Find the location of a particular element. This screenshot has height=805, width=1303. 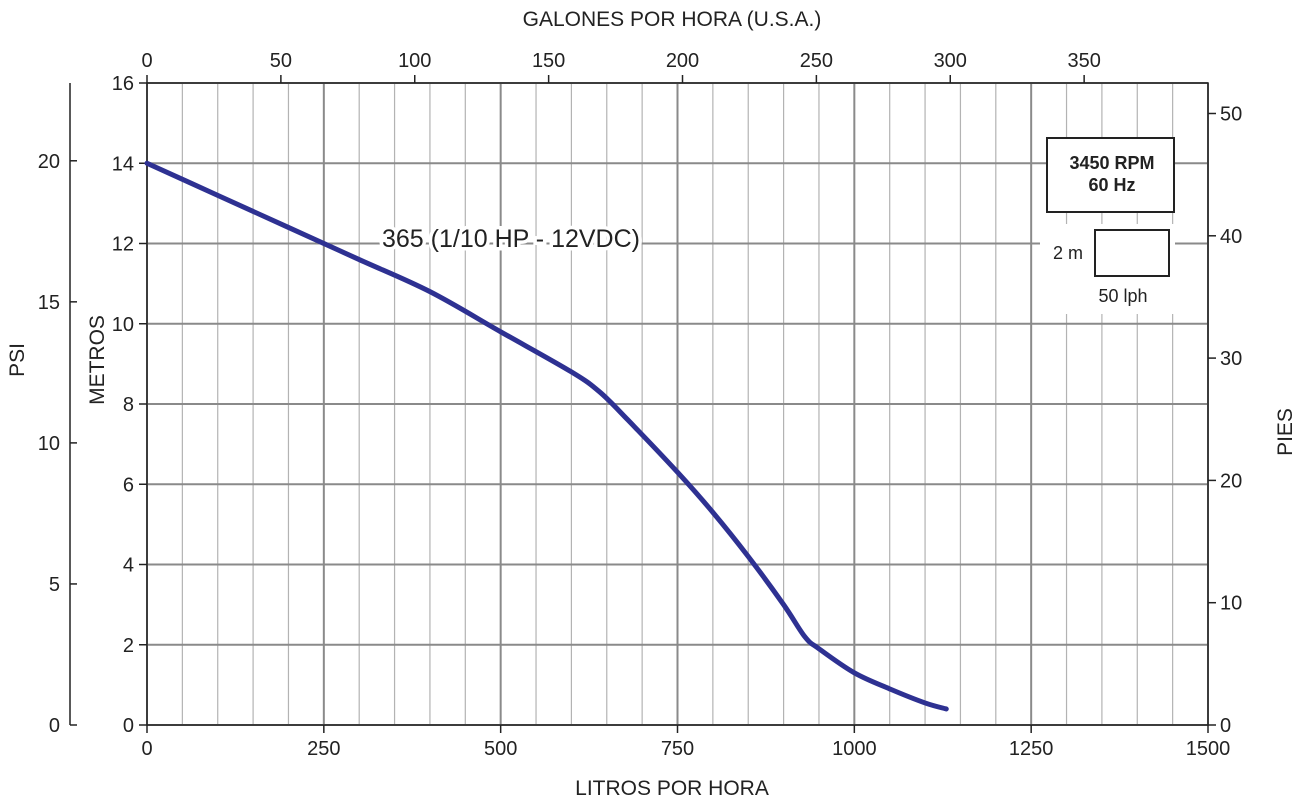

y-tick-label: 2 is located at coordinates (128, 646).